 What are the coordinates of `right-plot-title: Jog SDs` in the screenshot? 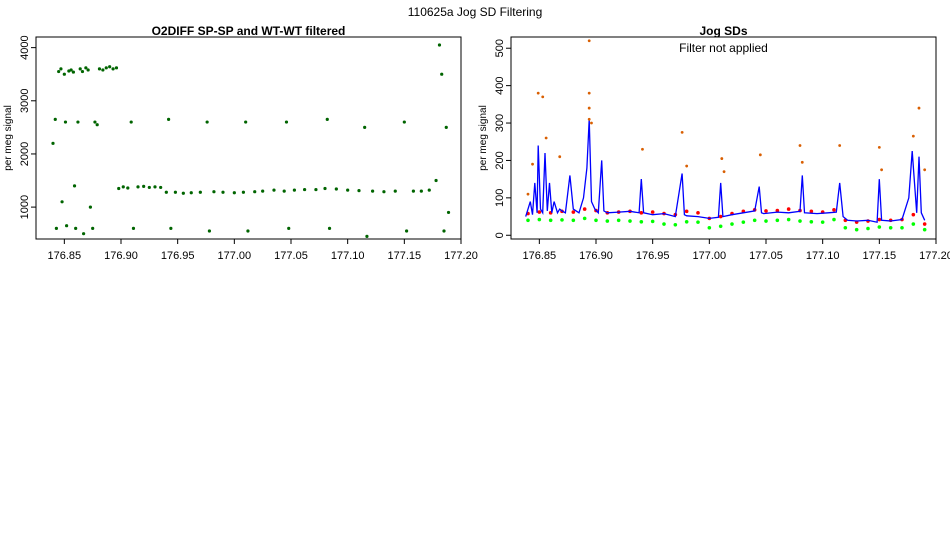 It's located at (723, 31).